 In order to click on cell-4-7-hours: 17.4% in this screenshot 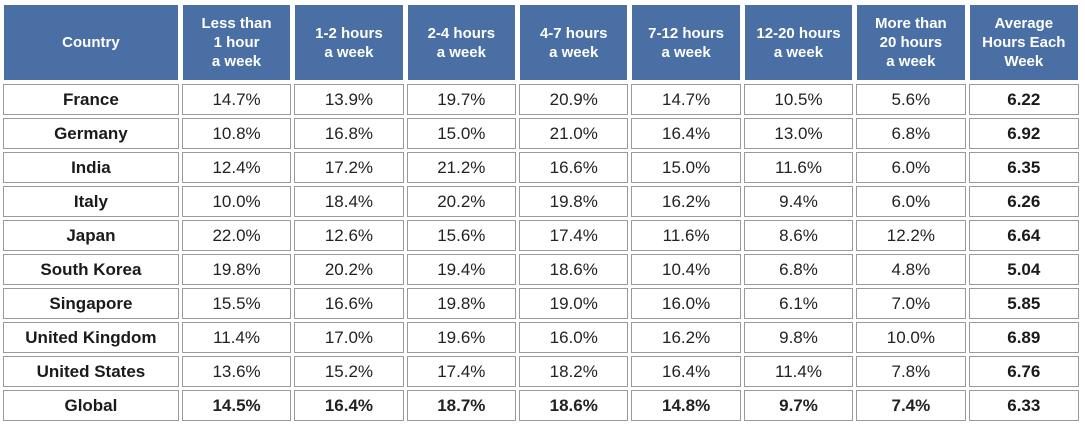, I will do `click(574, 235)`.